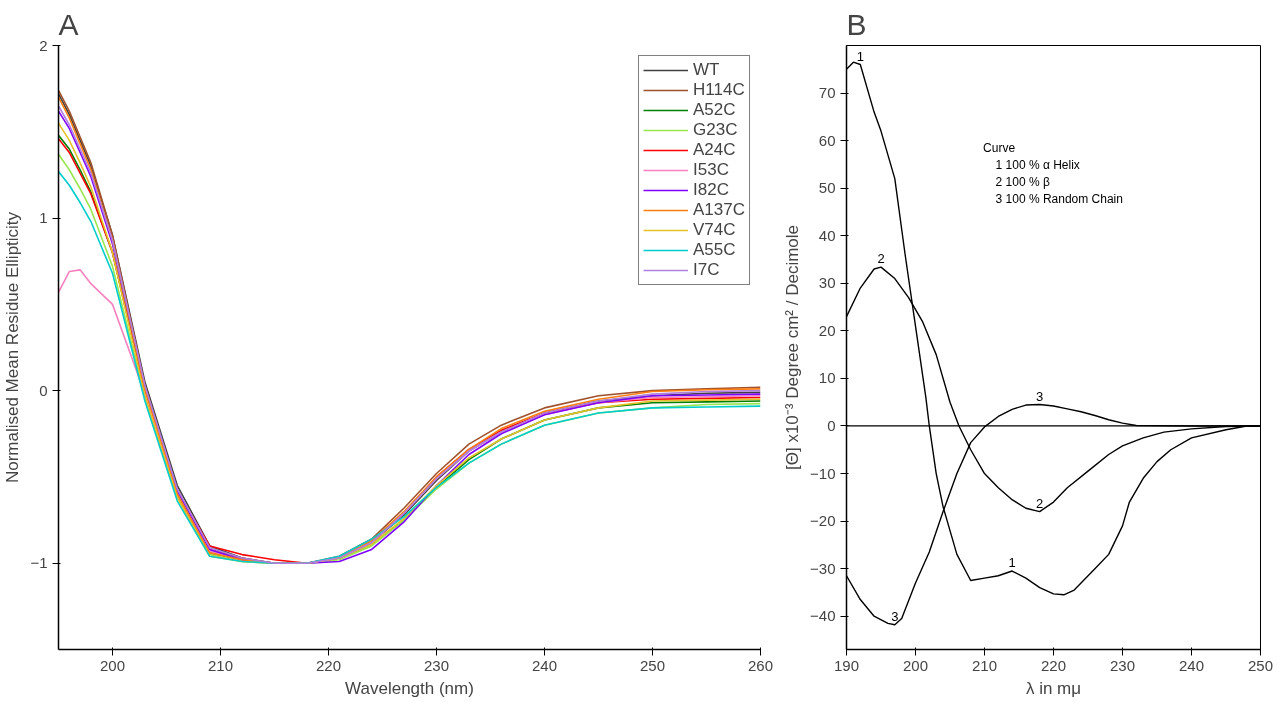  Describe the element at coordinates (846, 665) in the screenshot. I see `x-tick-label: 190` at that location.